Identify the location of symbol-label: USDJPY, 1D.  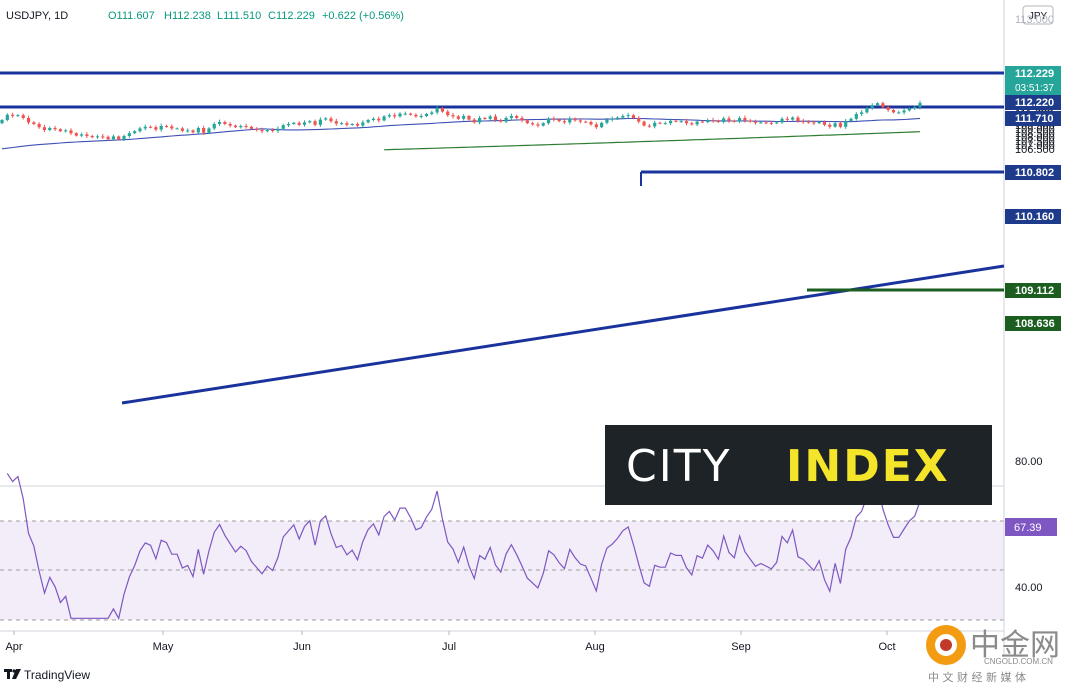
(37, 16).